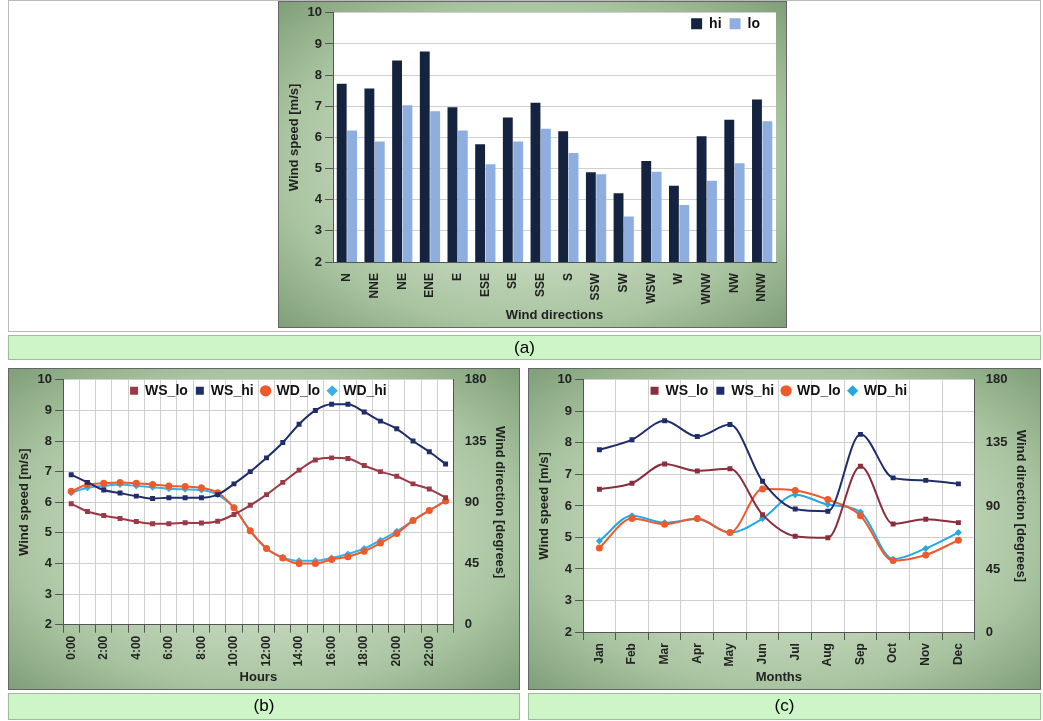  I want to click on text: (c), so click(784, 706).